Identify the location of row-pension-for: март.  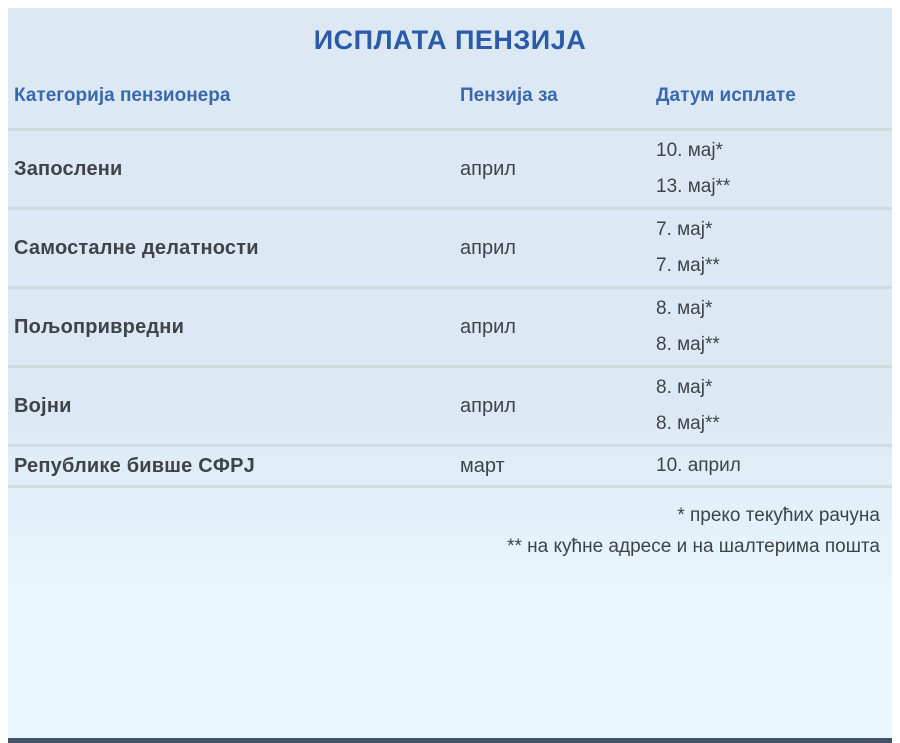
(482, 465).